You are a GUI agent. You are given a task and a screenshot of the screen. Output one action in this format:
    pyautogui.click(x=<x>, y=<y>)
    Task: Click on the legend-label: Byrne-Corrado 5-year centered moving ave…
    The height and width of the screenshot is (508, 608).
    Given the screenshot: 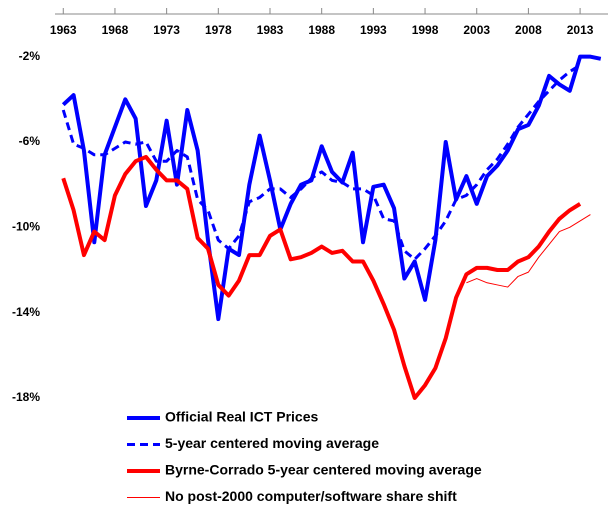 What is the action you would take?
    pyautogui.click(x=323, y=470)
    